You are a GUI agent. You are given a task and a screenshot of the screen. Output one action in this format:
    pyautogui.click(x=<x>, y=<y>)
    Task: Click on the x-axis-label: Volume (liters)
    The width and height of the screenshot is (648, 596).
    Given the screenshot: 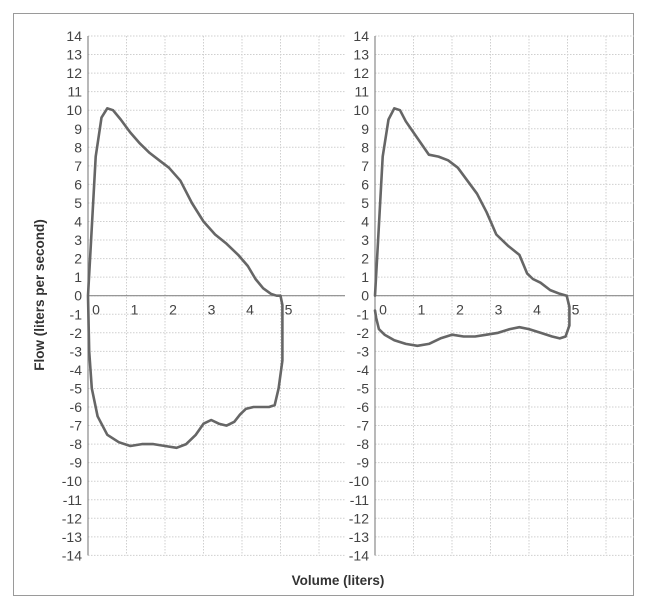 What is the action you would take?
    pyautogui.click(x=338, y=580)
    